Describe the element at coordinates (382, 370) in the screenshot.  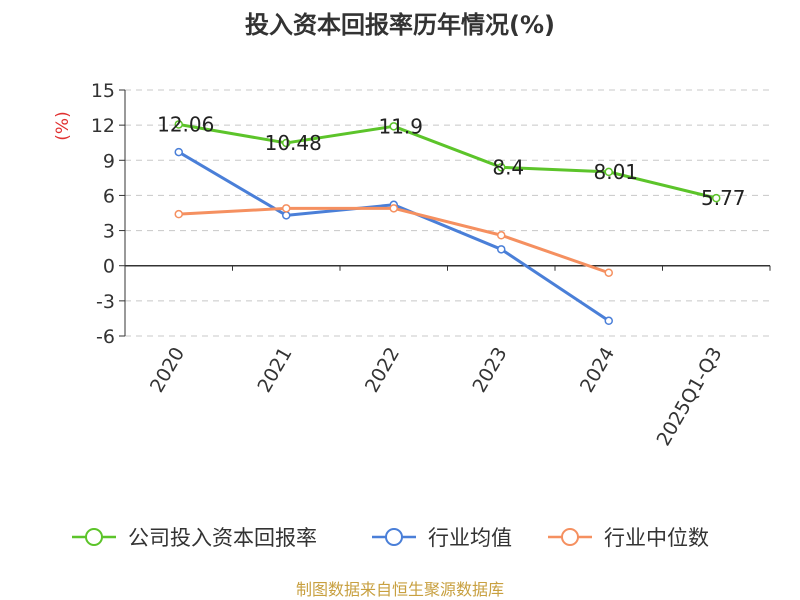
I see `x-tick-label: 2022` at that location.